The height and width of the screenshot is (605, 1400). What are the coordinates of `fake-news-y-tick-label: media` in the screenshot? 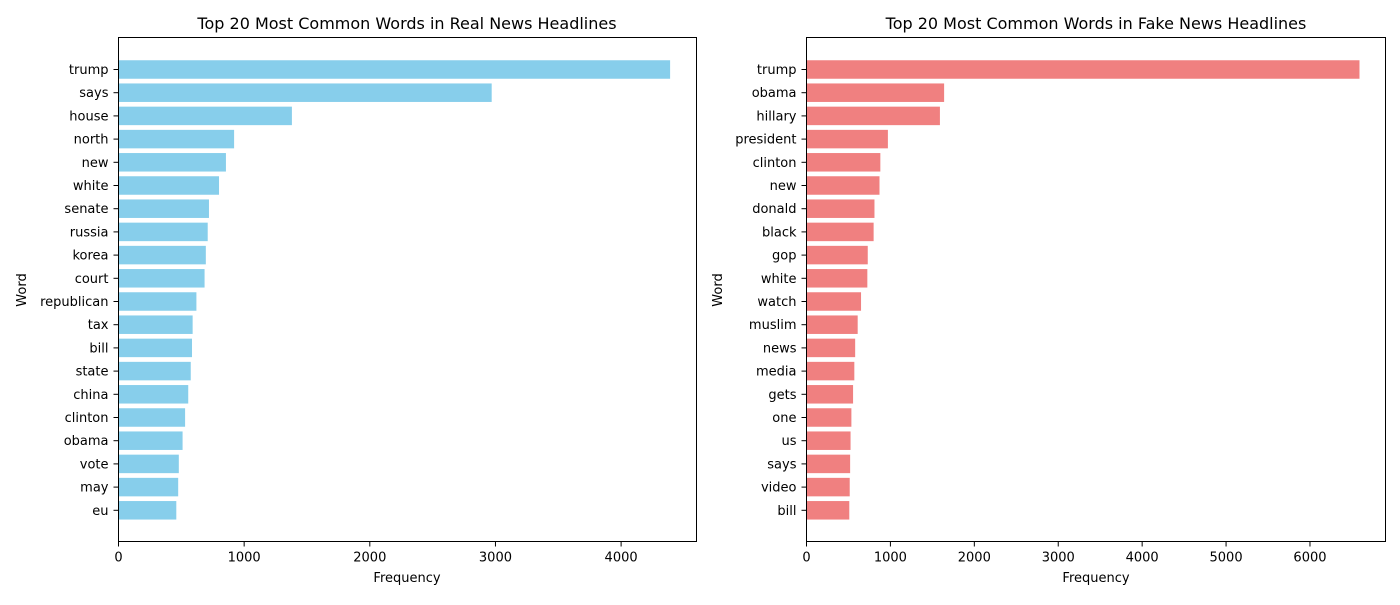 It's located at (776, 372).